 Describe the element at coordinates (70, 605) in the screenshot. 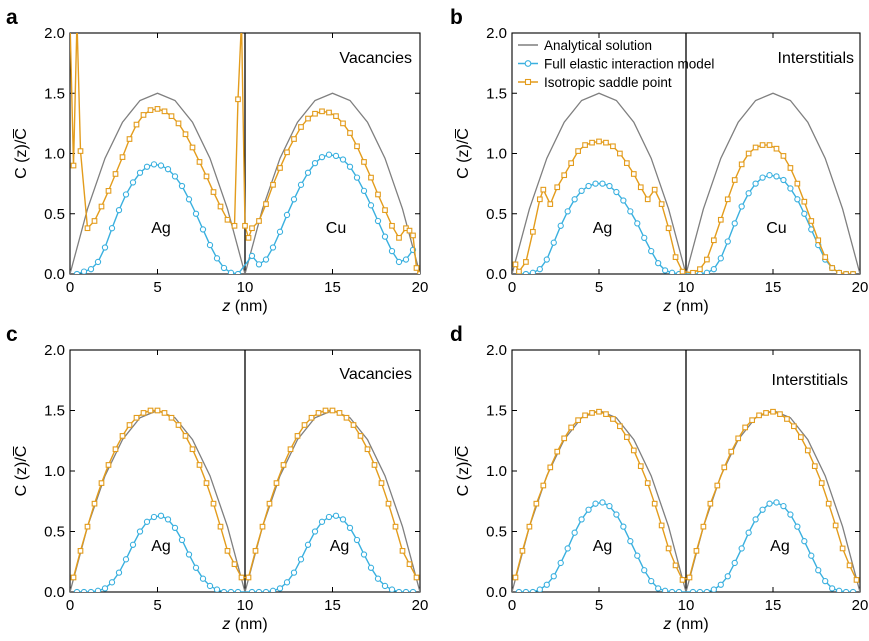

I see `x-tick-label: 0` at that location.